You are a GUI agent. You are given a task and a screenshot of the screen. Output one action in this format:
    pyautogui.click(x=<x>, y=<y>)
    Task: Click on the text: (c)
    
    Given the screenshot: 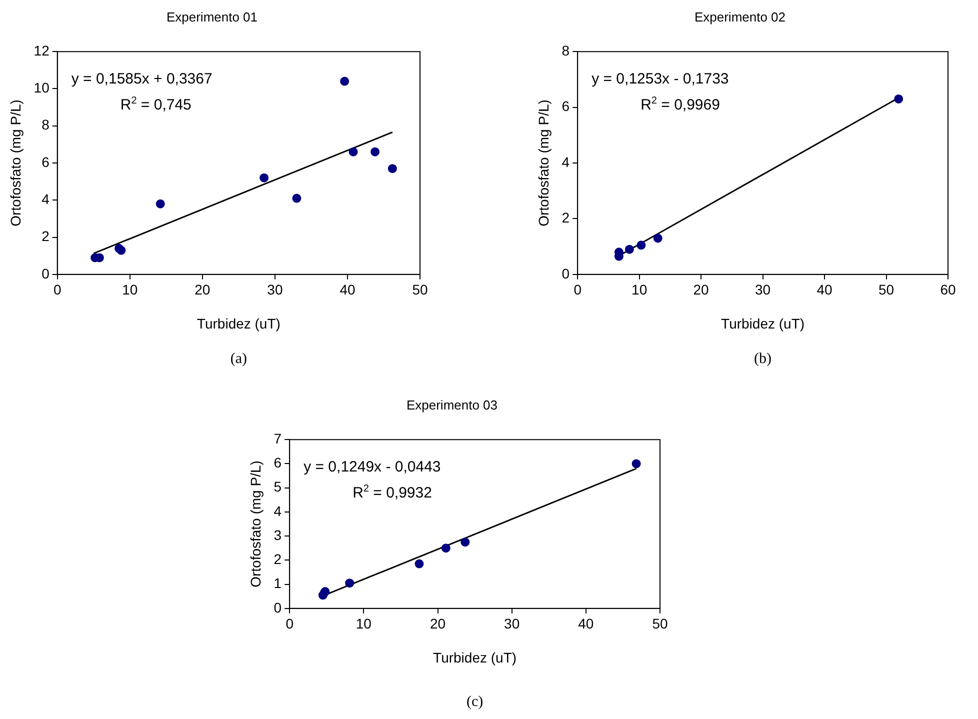 What is the action you would take?
    pyautogui.click(x=475, y=702)
    